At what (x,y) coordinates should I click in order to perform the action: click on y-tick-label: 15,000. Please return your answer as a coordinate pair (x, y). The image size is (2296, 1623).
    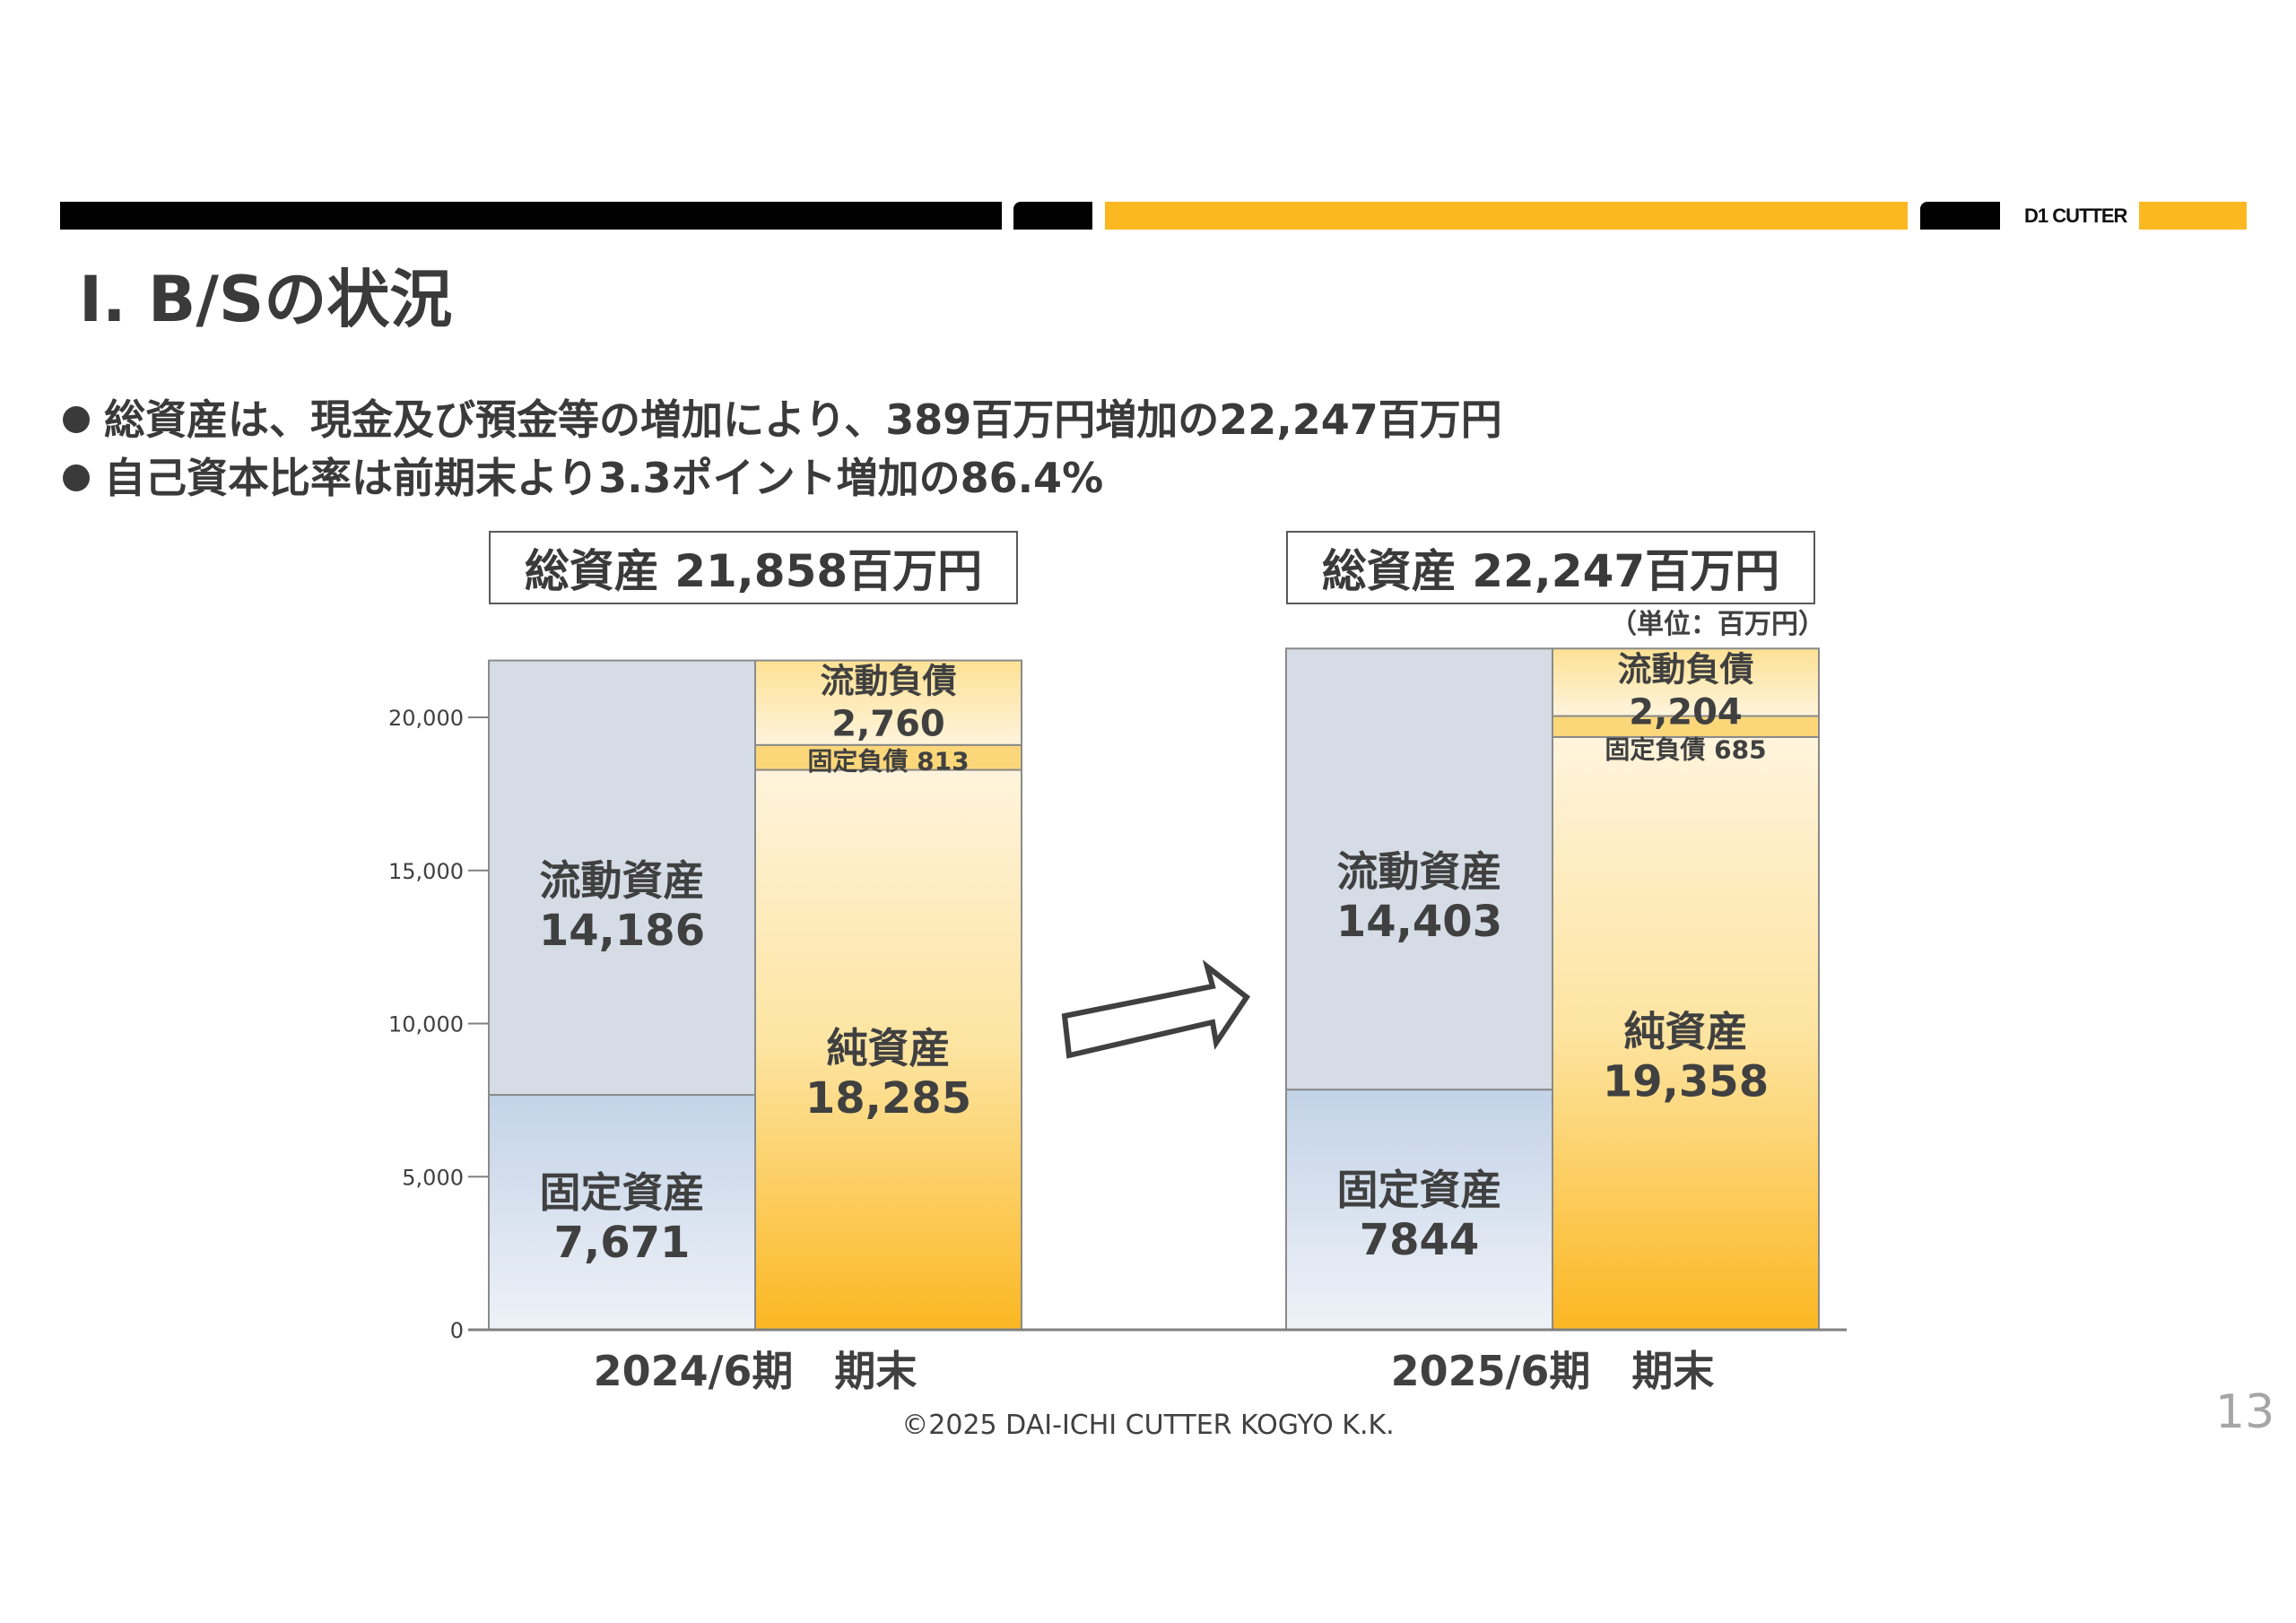
    Looking at the image, I should click on (426, 871).